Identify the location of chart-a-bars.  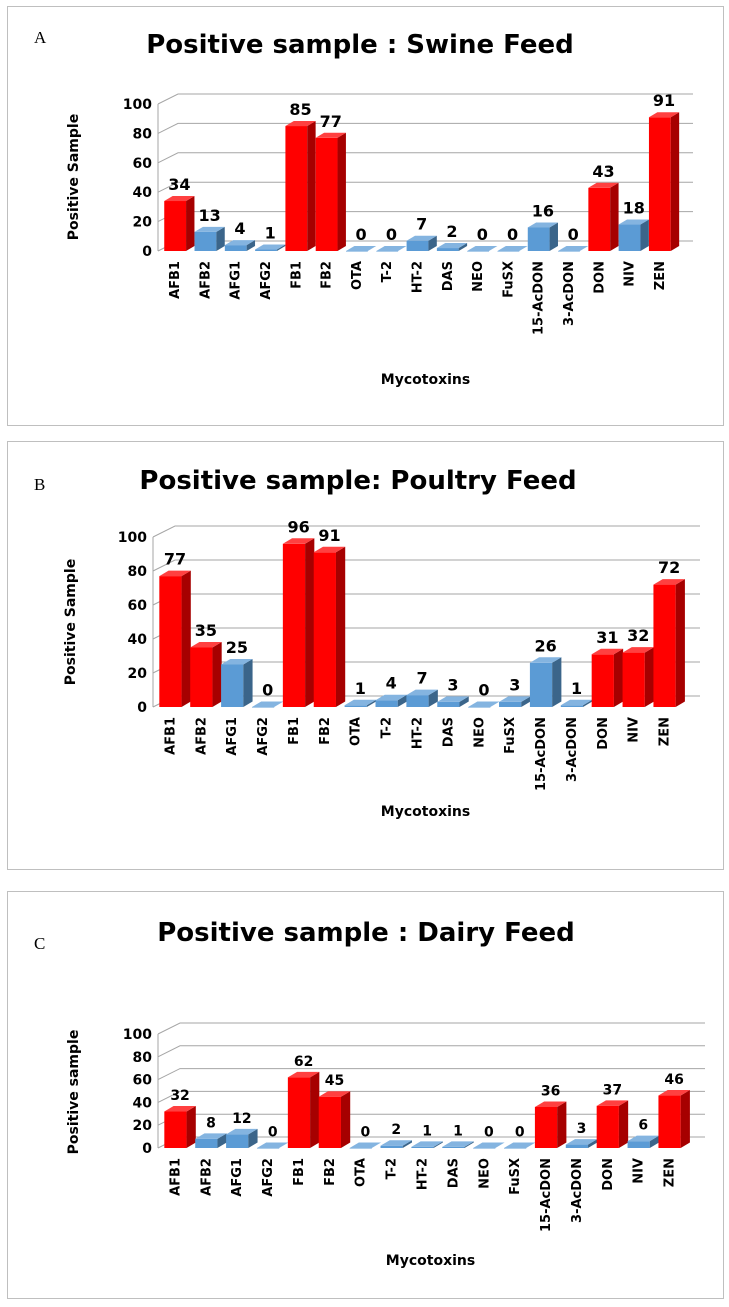
(422, 182).